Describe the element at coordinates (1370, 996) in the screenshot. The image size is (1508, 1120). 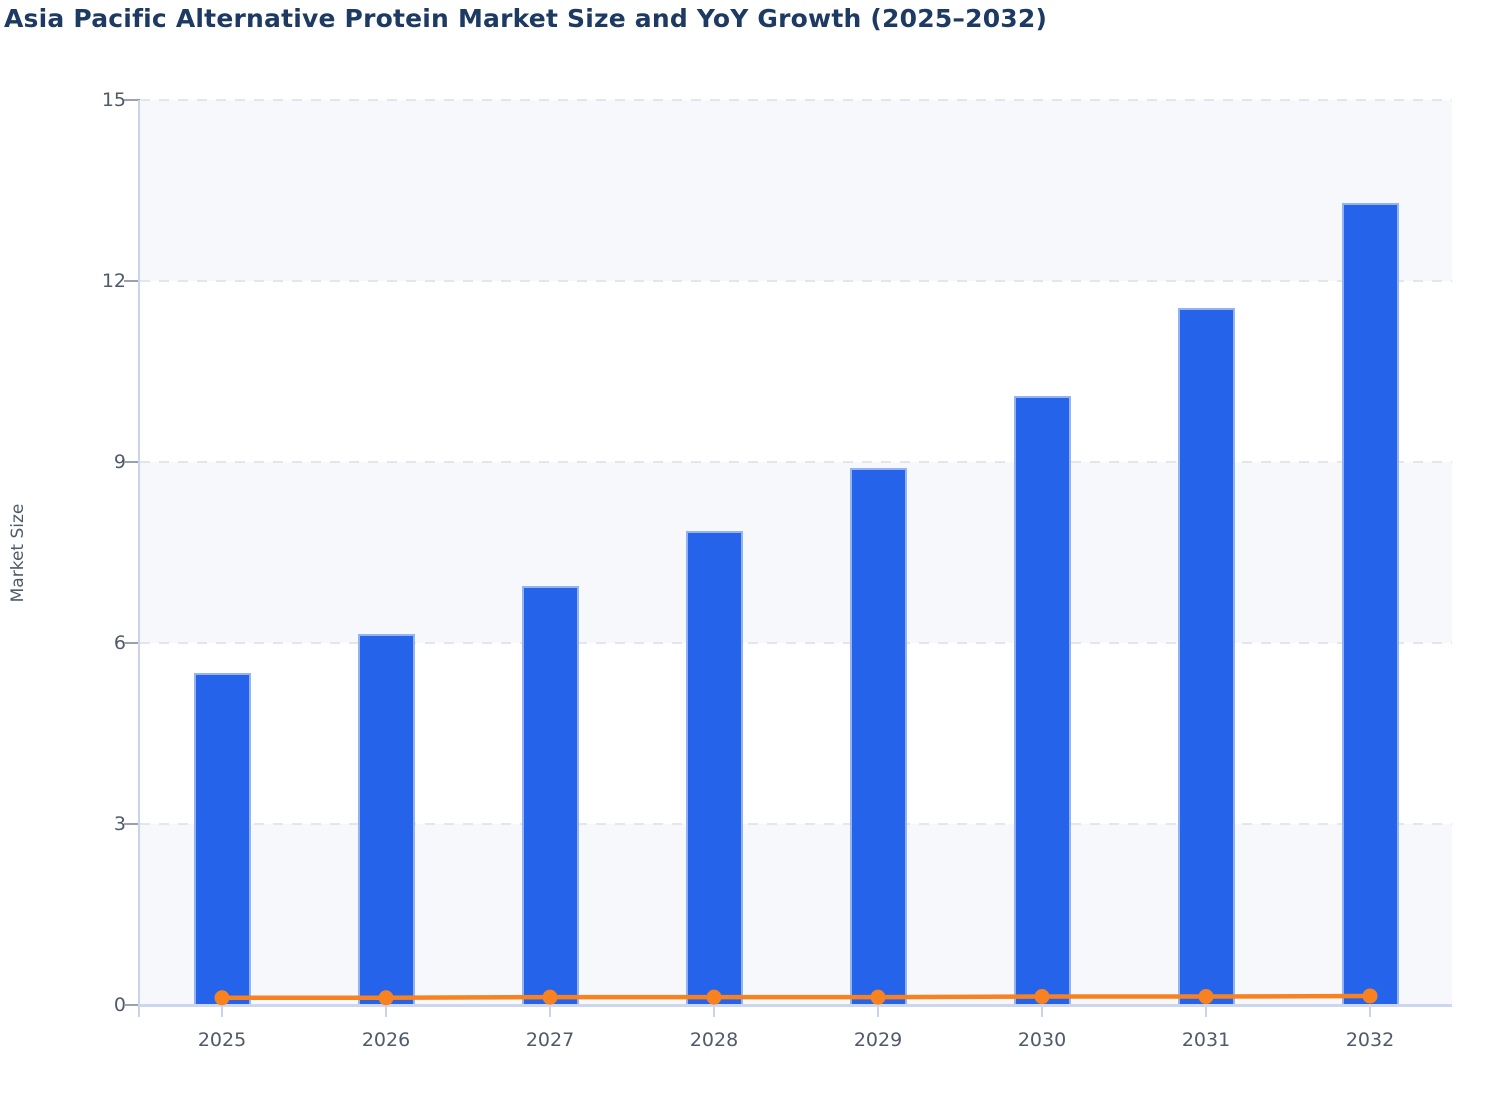
I see `yoy-marker-2032` at that location.